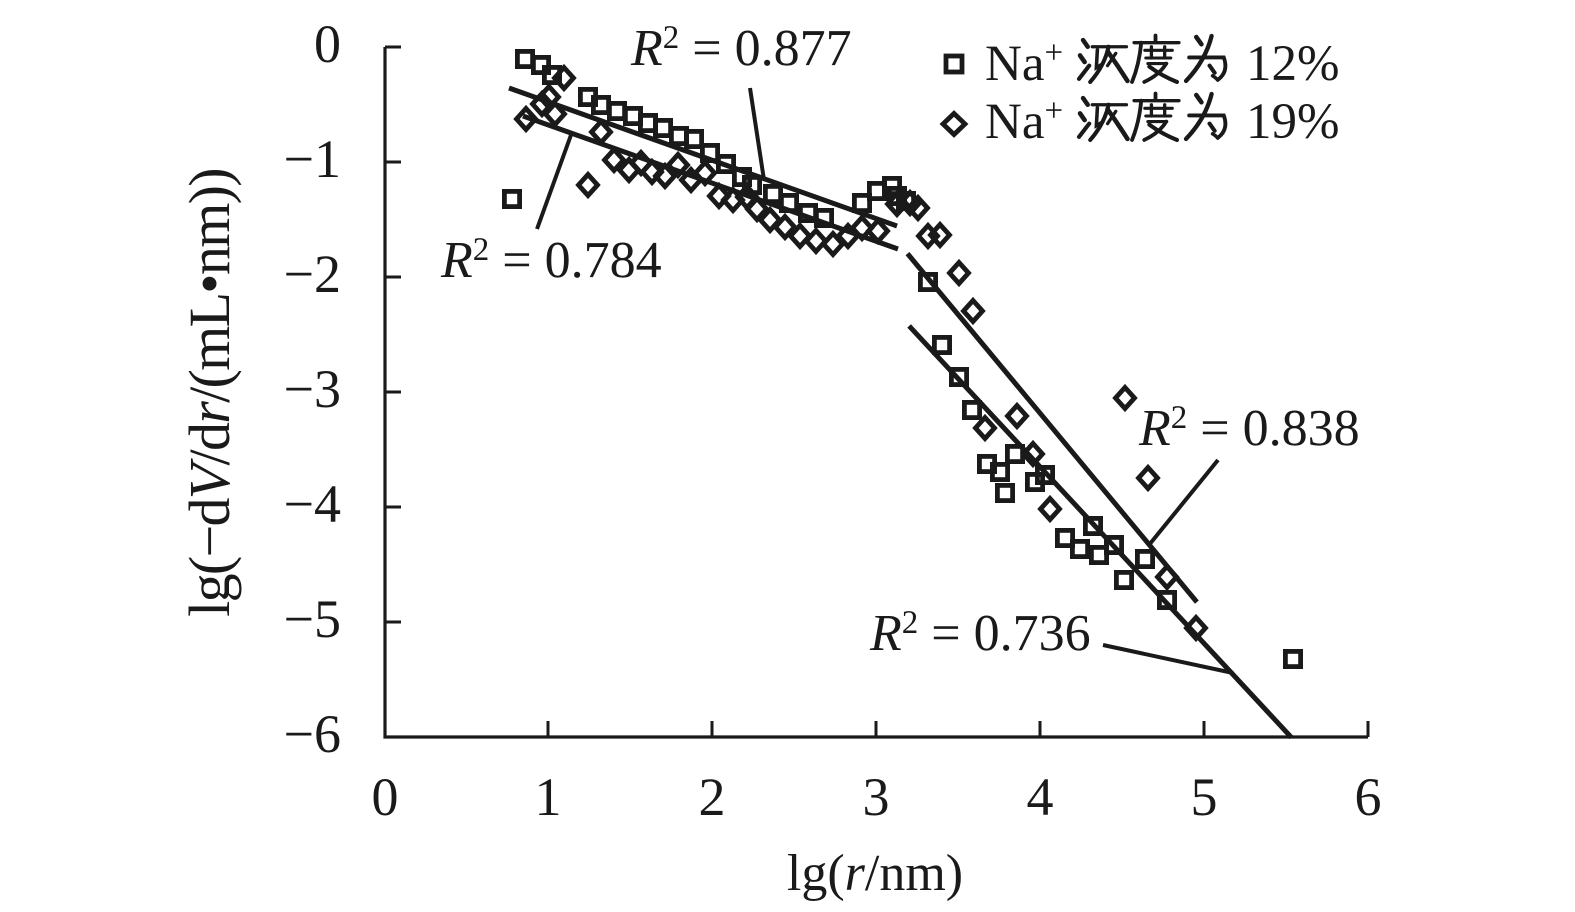 The image size is (1575, 912). Describe the element at coordinates (312, 389) in the screenshot. I see `svg-text: −3` at that location.